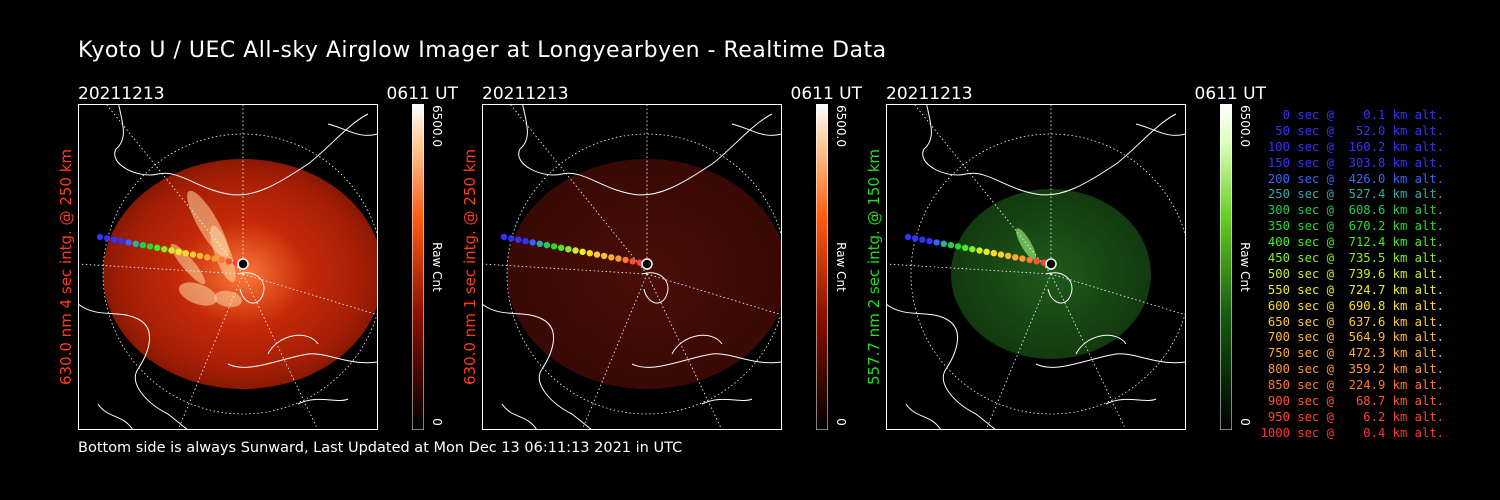 This screenshot has height=500, width=1500. I want to click on image-frame, so click(228, 267).